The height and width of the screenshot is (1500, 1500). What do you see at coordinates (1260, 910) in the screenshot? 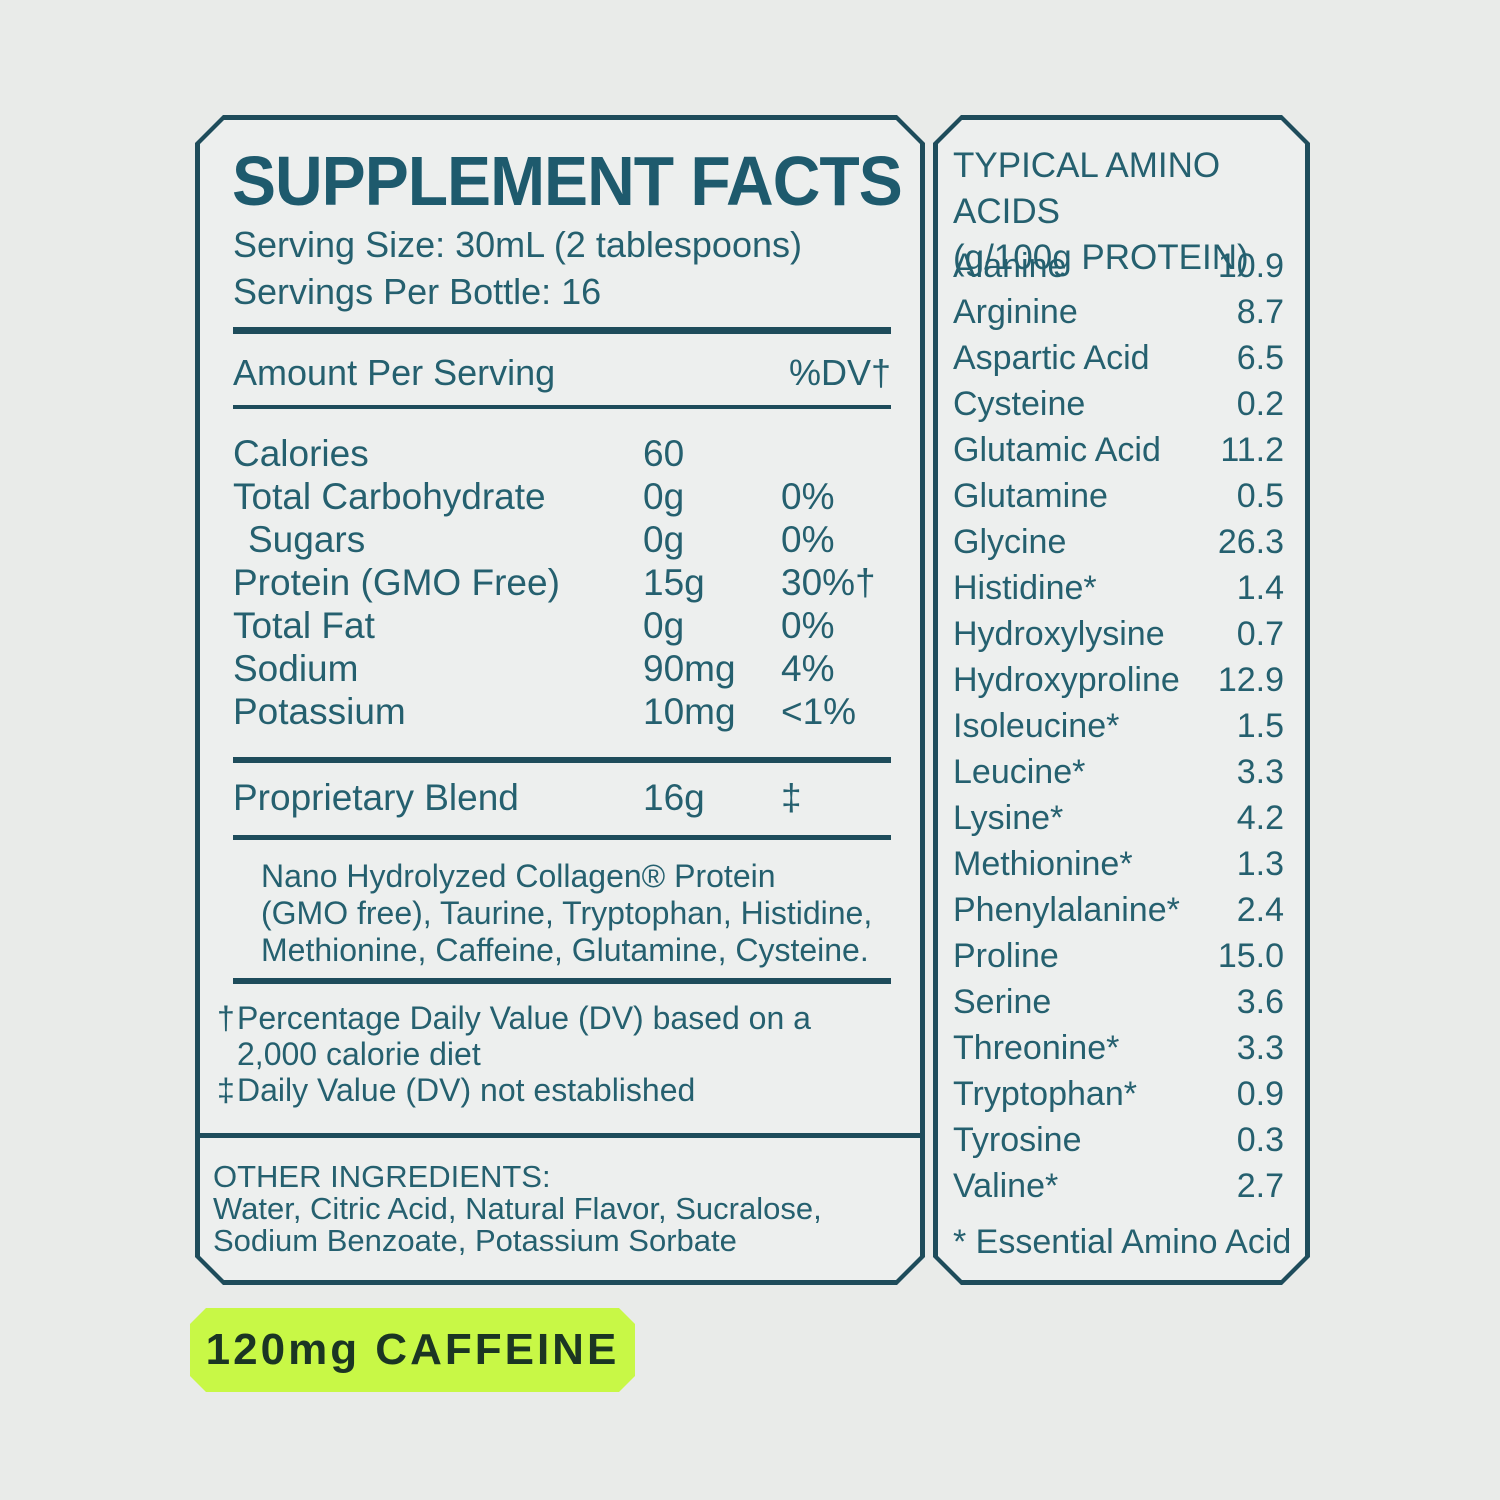
I see `amino-acid-value: 2.4` at bounding box center [1260, 910].